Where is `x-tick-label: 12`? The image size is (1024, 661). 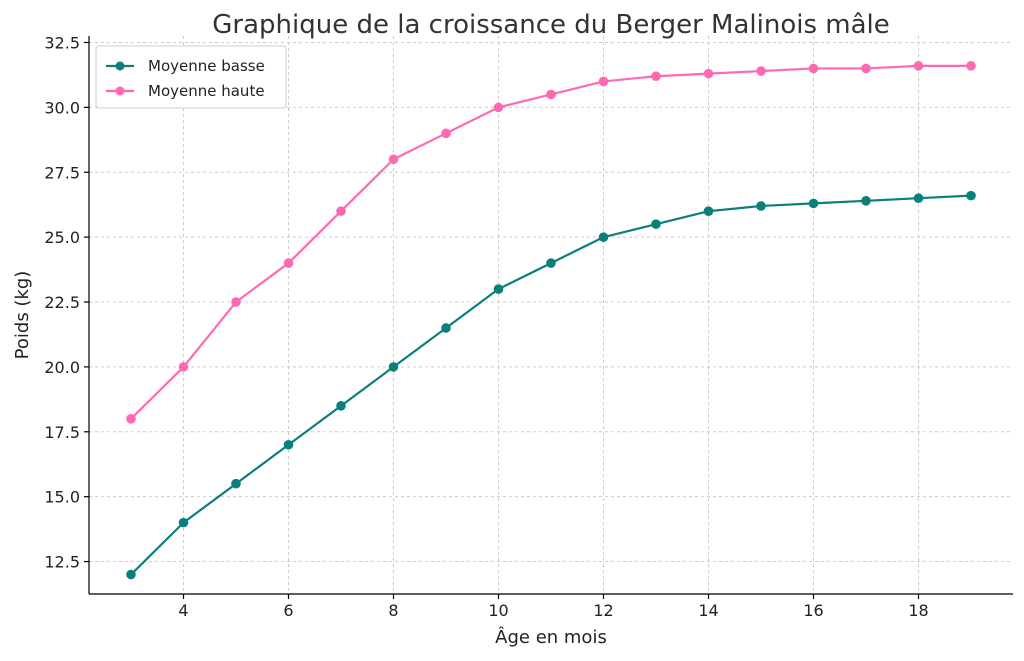 x-tick-label: 12 is located at coordinates (603, 610).